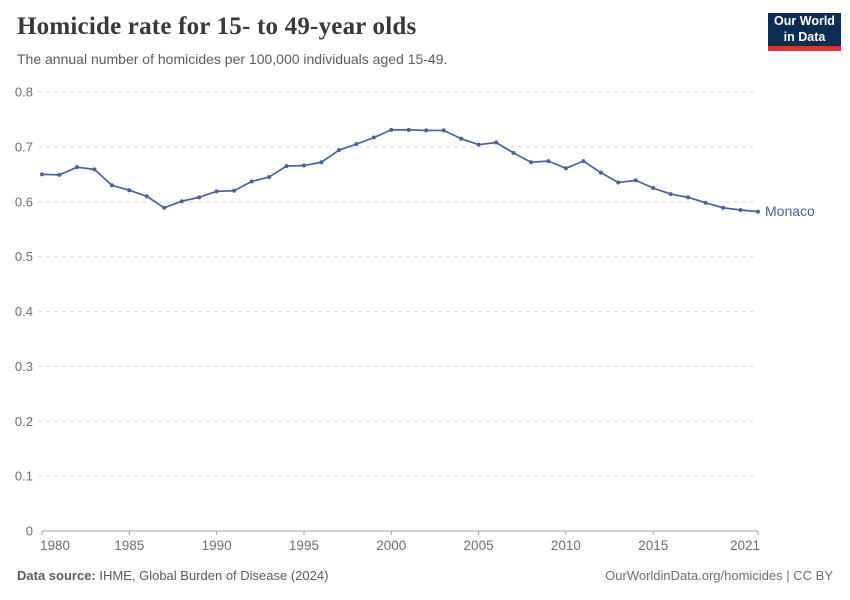  What do you see at coordinates (129, 545) in the screenshot?
I see `x-tick-label: 1985` at bounding box center [129, 545].